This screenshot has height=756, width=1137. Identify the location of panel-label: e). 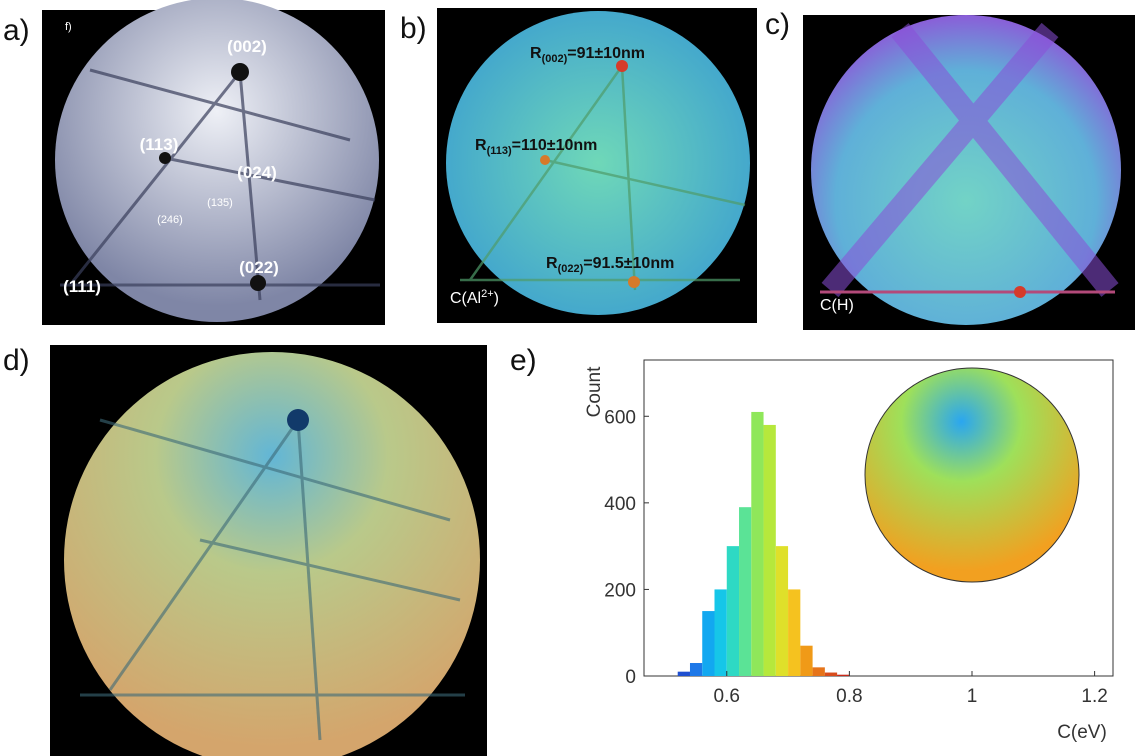
(523, 360).